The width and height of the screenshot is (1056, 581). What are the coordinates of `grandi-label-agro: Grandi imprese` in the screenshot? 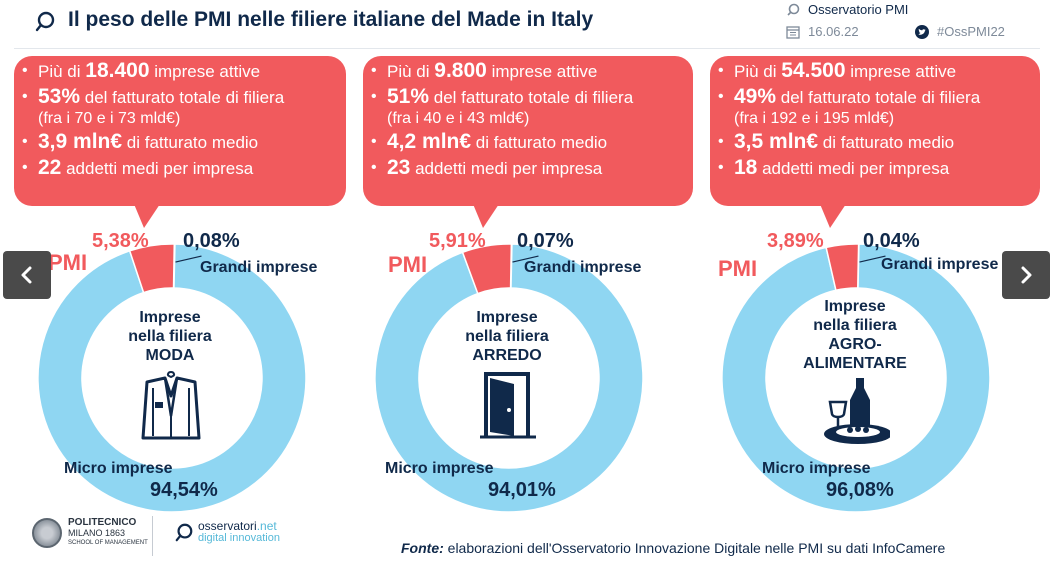 It's located at (940, 264).